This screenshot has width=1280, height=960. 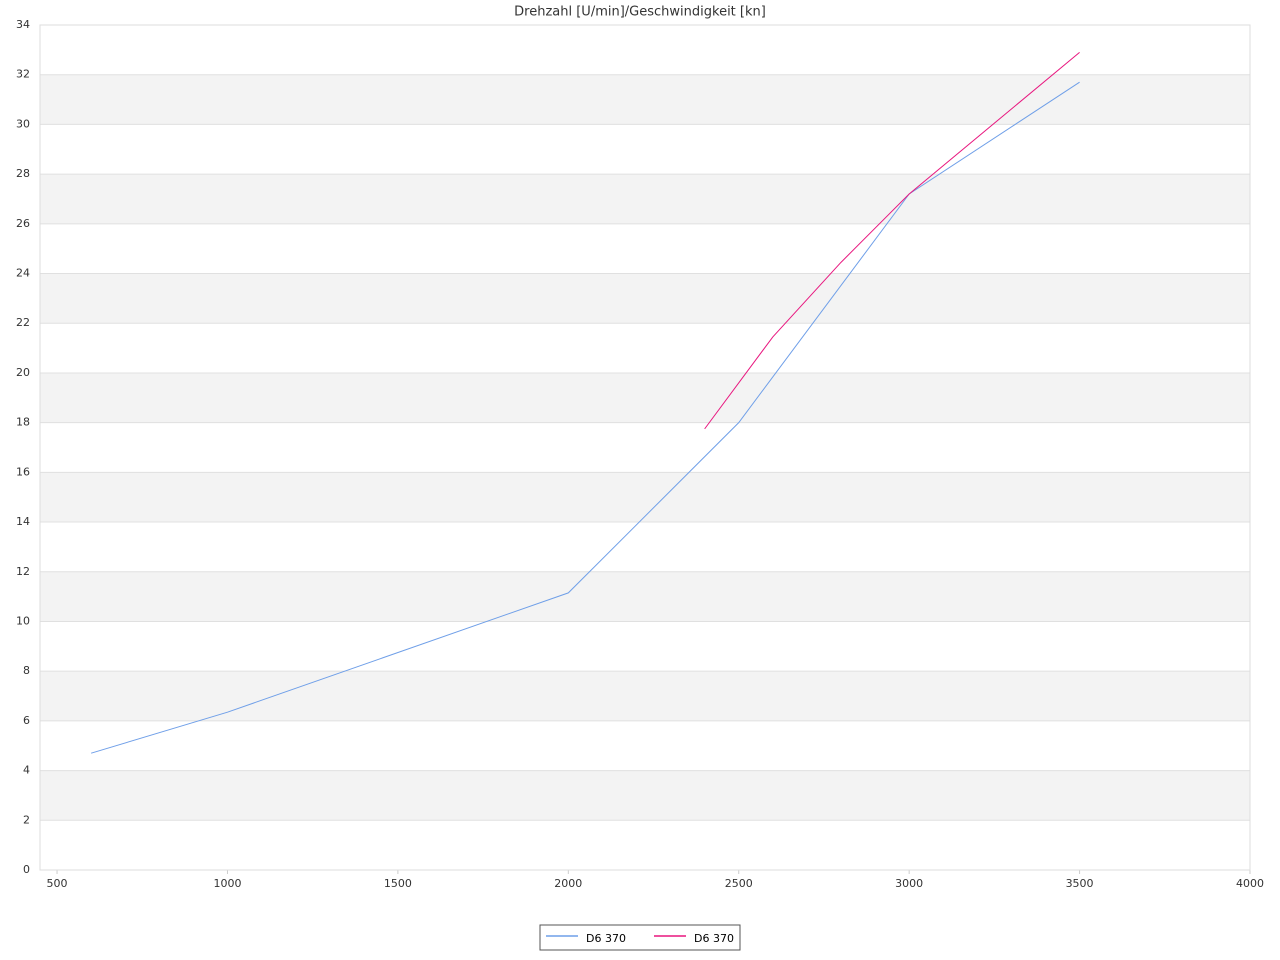 I want to click on x-tick-label: 1500, so click(x=398, y=883).